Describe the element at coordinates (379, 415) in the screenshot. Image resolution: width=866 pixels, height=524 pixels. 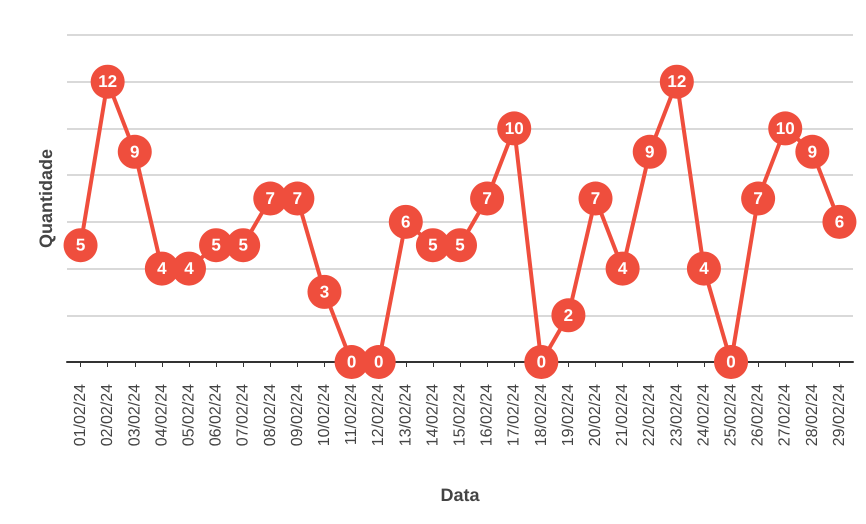
I see `x-tick-label: 12/02/24` at that location.